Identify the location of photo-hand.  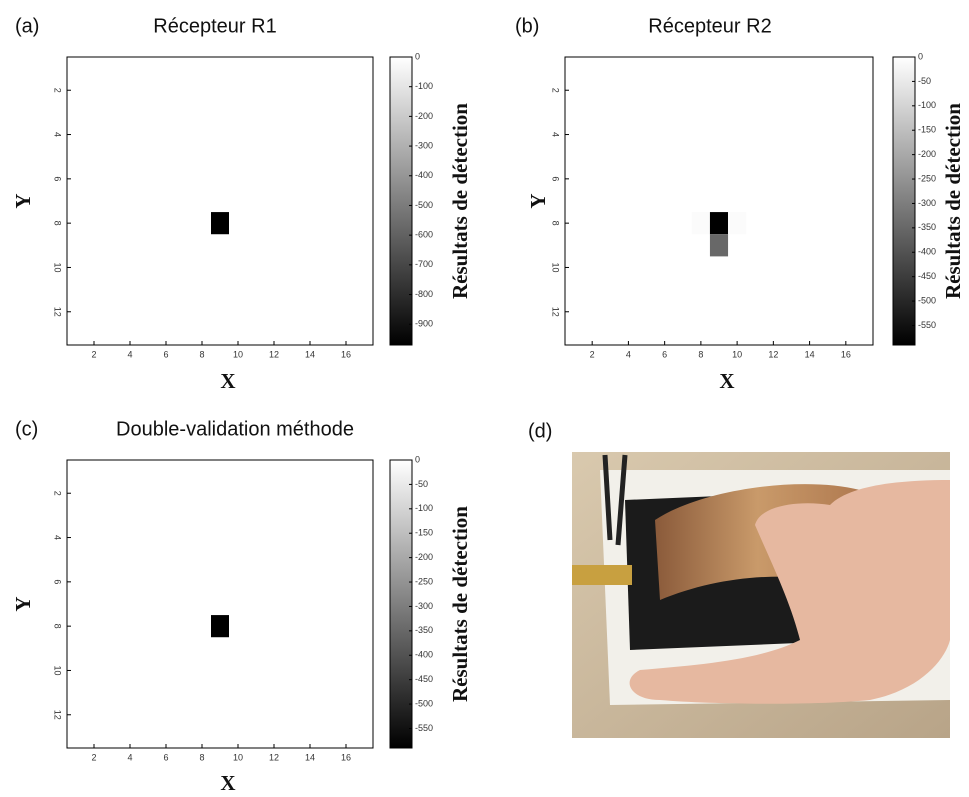
(789, 592).